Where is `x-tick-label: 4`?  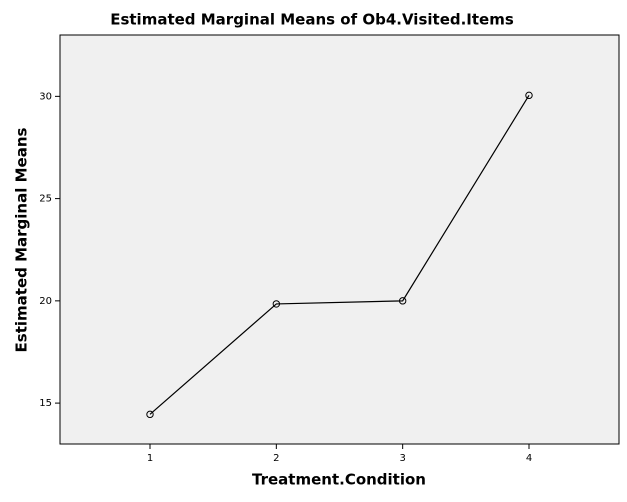 x-tick-label: 4 is located at coordinates (529, 458).